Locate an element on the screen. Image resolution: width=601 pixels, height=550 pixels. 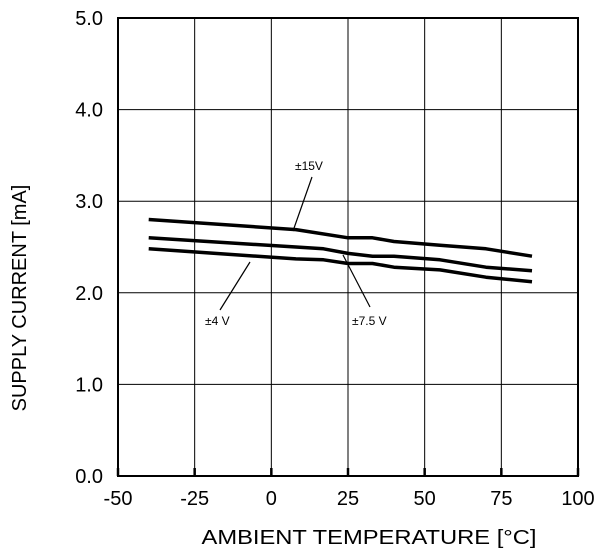
y-axis-title: SUPPLY CURRENT [mA] is located at coordinates (20, 298).